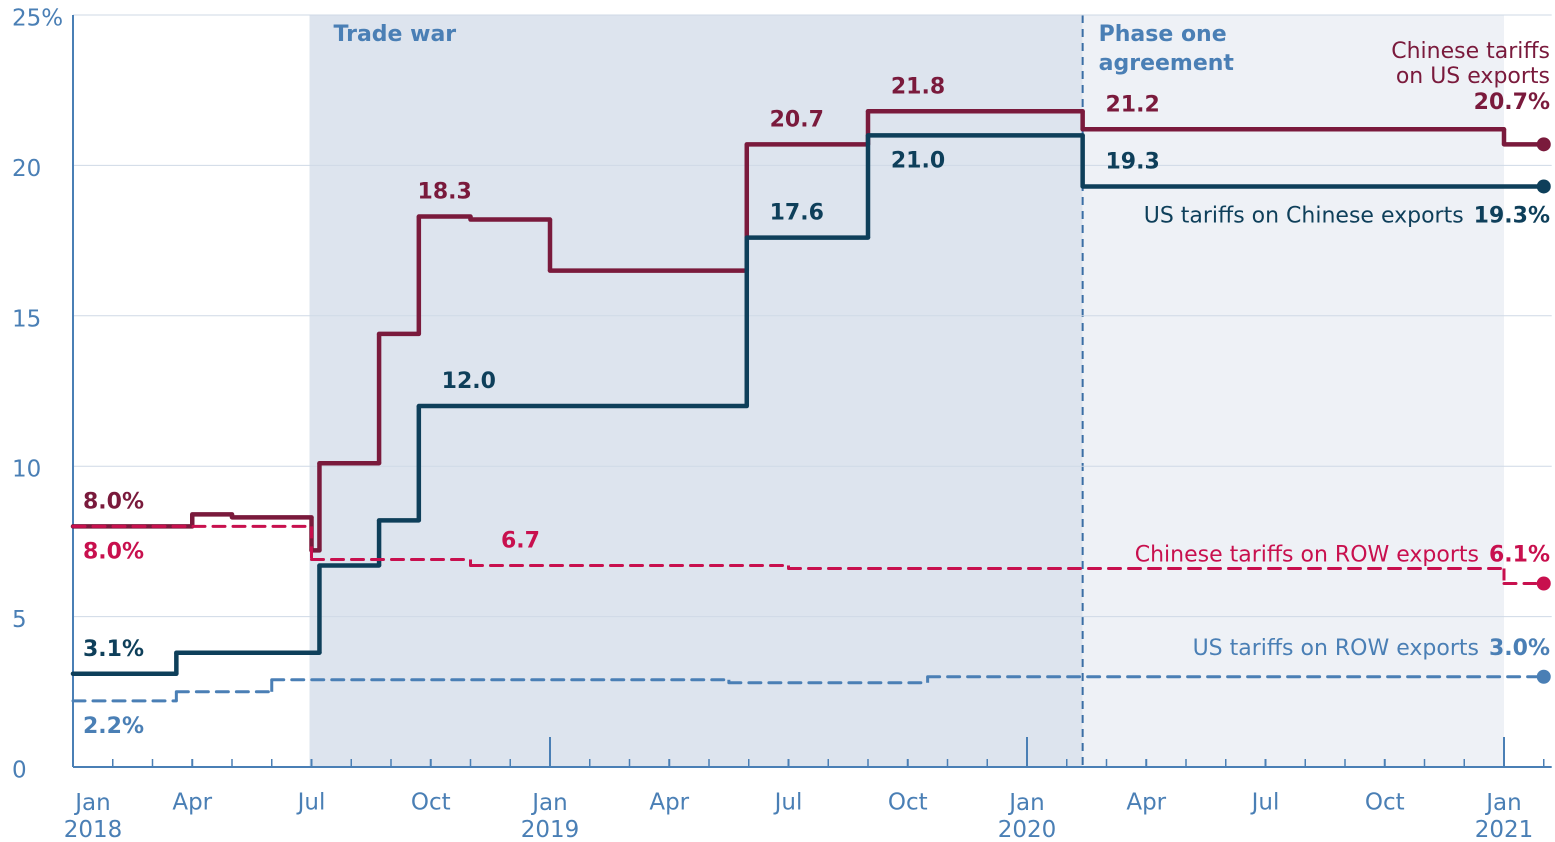 The image size is (1555, 842). I want to click on end-value: 3.0%, so click(1519, 648).